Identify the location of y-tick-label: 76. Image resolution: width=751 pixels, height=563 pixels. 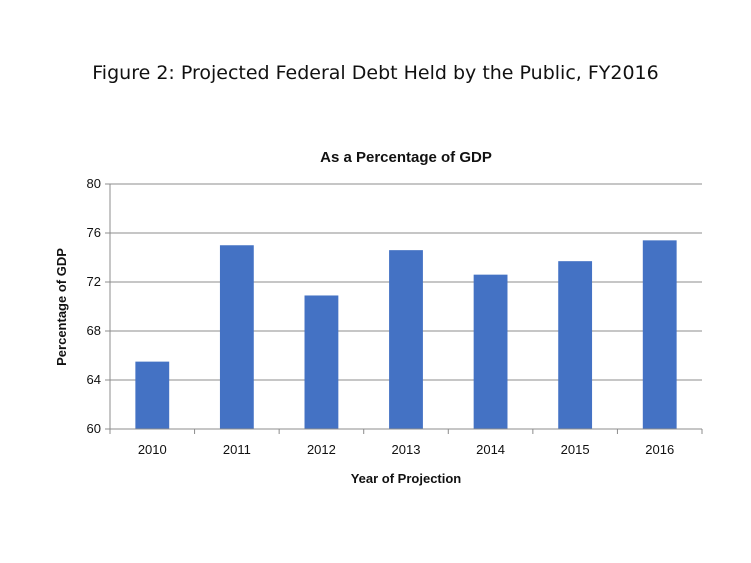
(94, 232).